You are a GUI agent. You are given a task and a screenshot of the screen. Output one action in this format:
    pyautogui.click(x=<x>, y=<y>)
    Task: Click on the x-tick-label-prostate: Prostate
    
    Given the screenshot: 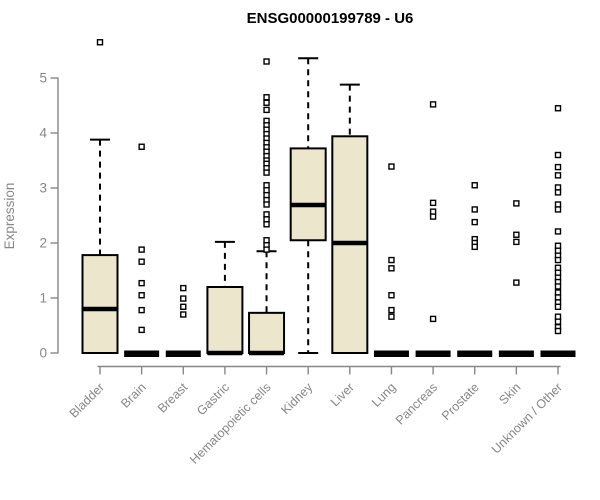 What is the action you would take?
    pyautogui.click(x=460, y=401)
    